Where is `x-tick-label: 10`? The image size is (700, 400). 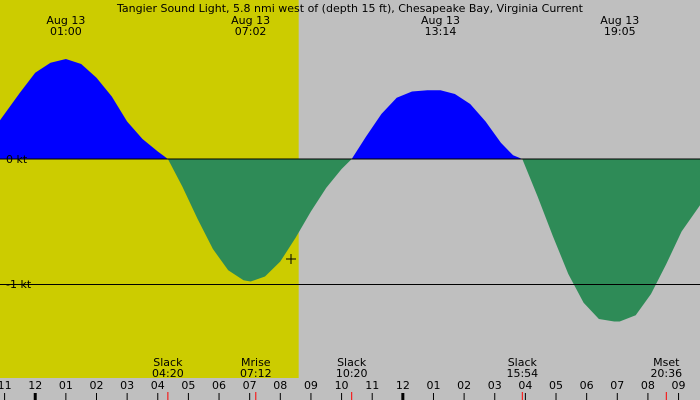 x-tick-label: 10 is located at coordinates (342, 385).